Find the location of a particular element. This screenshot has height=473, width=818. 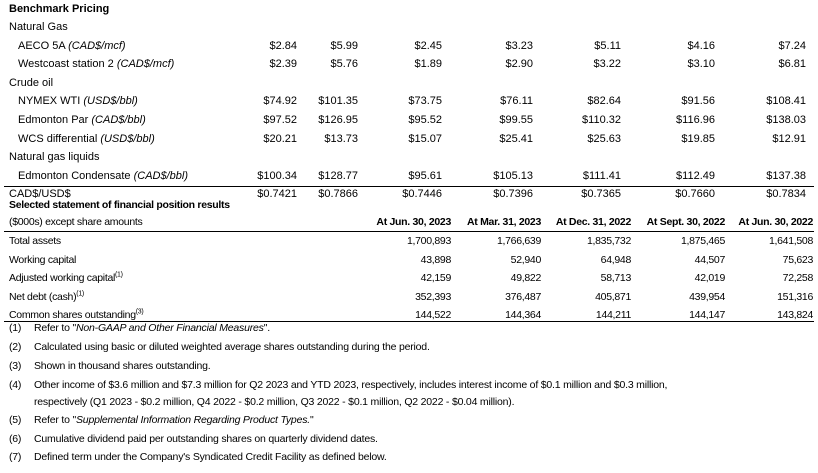

value-cell: $3.10 is located at coordinates (701, 64).